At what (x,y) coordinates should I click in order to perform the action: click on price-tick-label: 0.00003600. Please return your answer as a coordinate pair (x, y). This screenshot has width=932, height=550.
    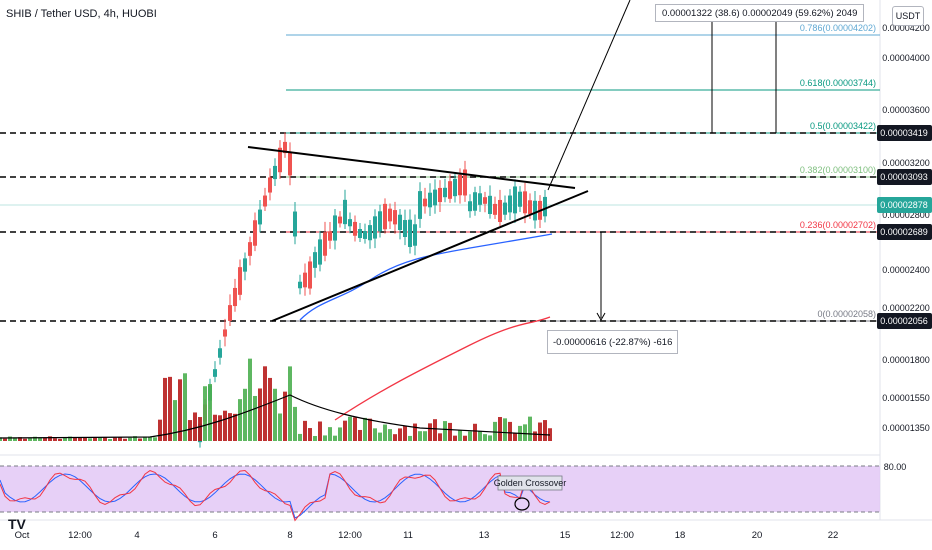
    Looking at the image, I should click on (906, 110).